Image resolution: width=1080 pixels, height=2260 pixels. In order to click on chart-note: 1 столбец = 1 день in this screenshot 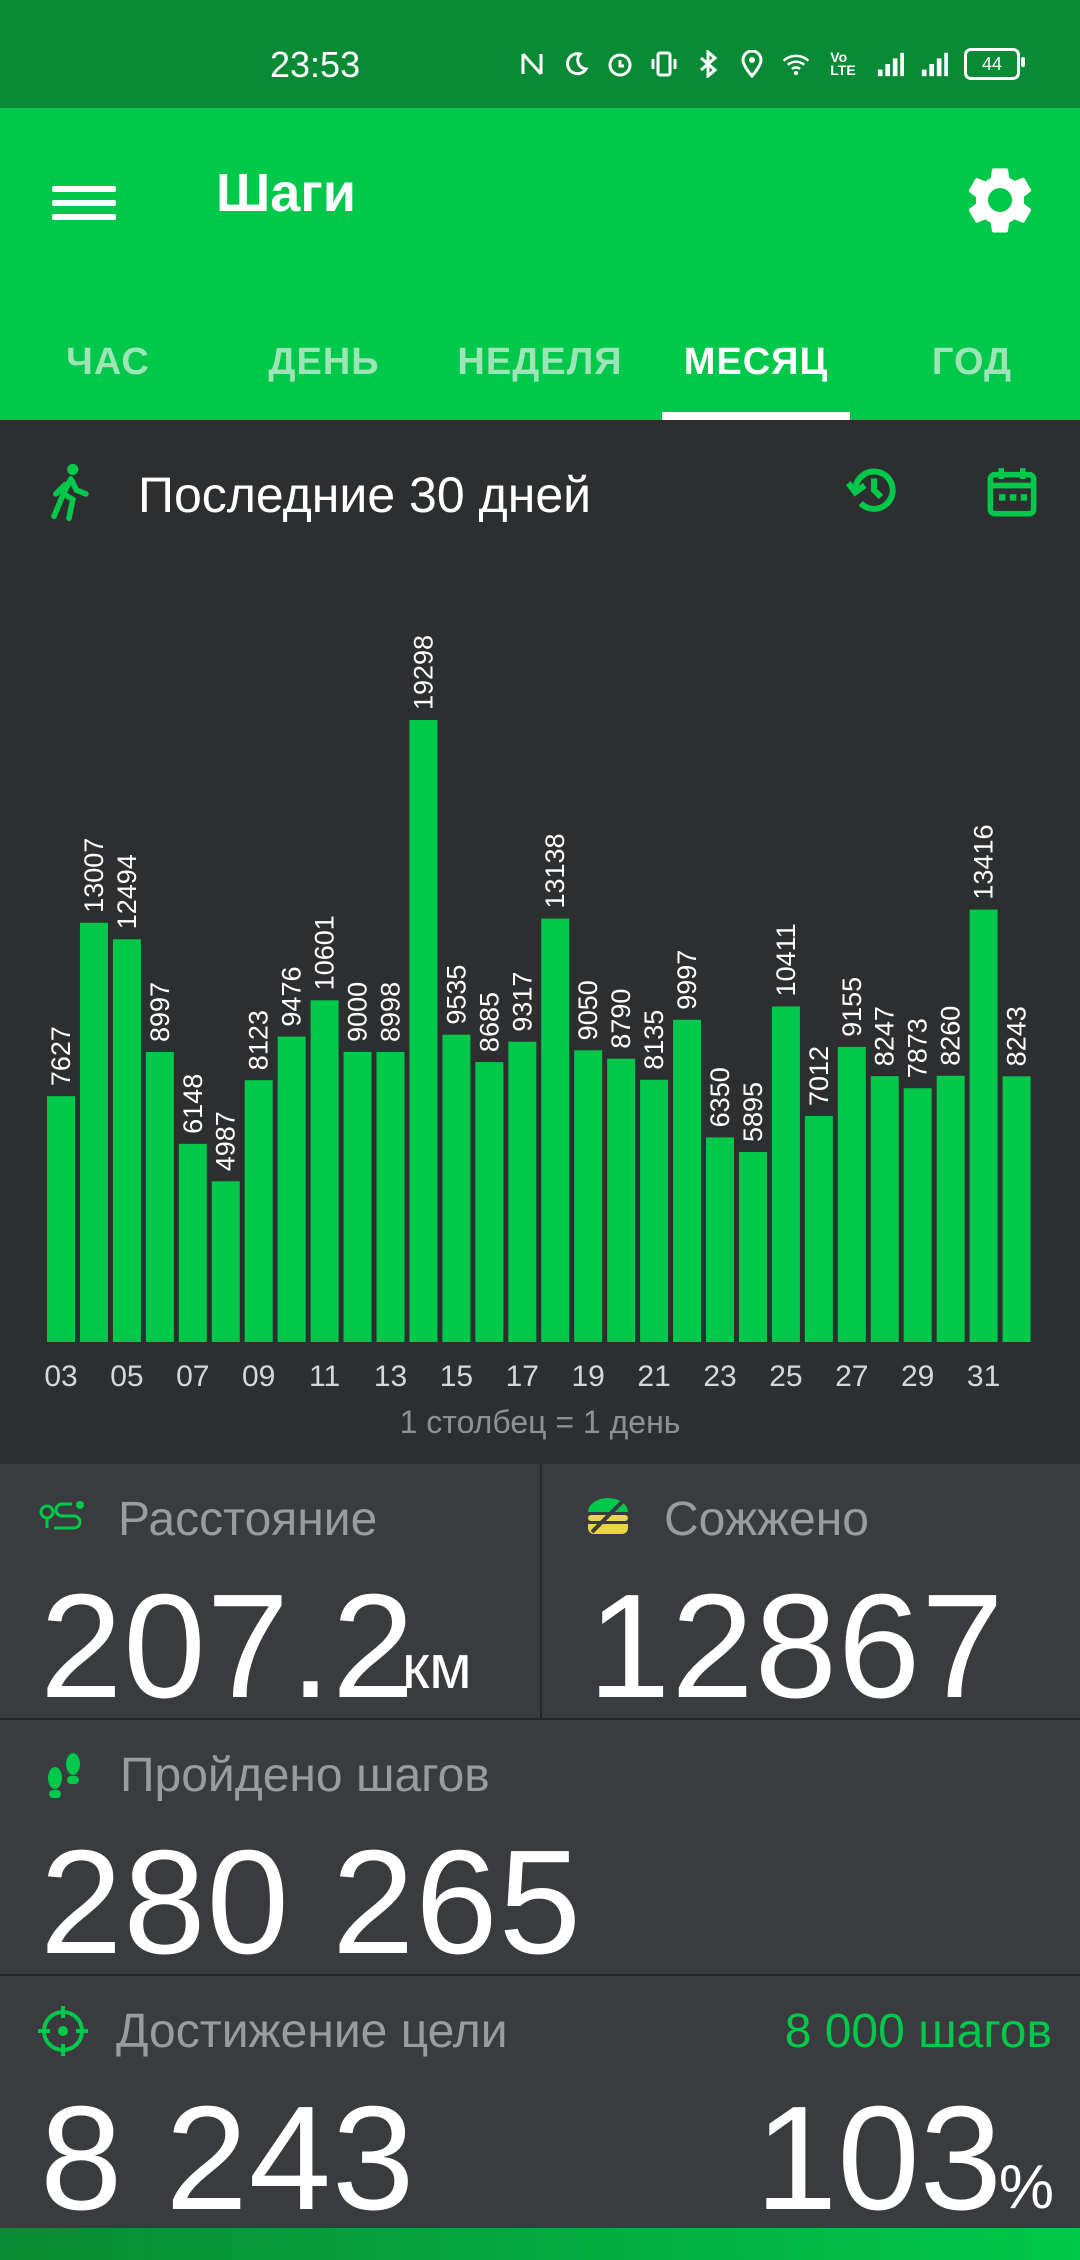, I will do `click(540, 1422)`.